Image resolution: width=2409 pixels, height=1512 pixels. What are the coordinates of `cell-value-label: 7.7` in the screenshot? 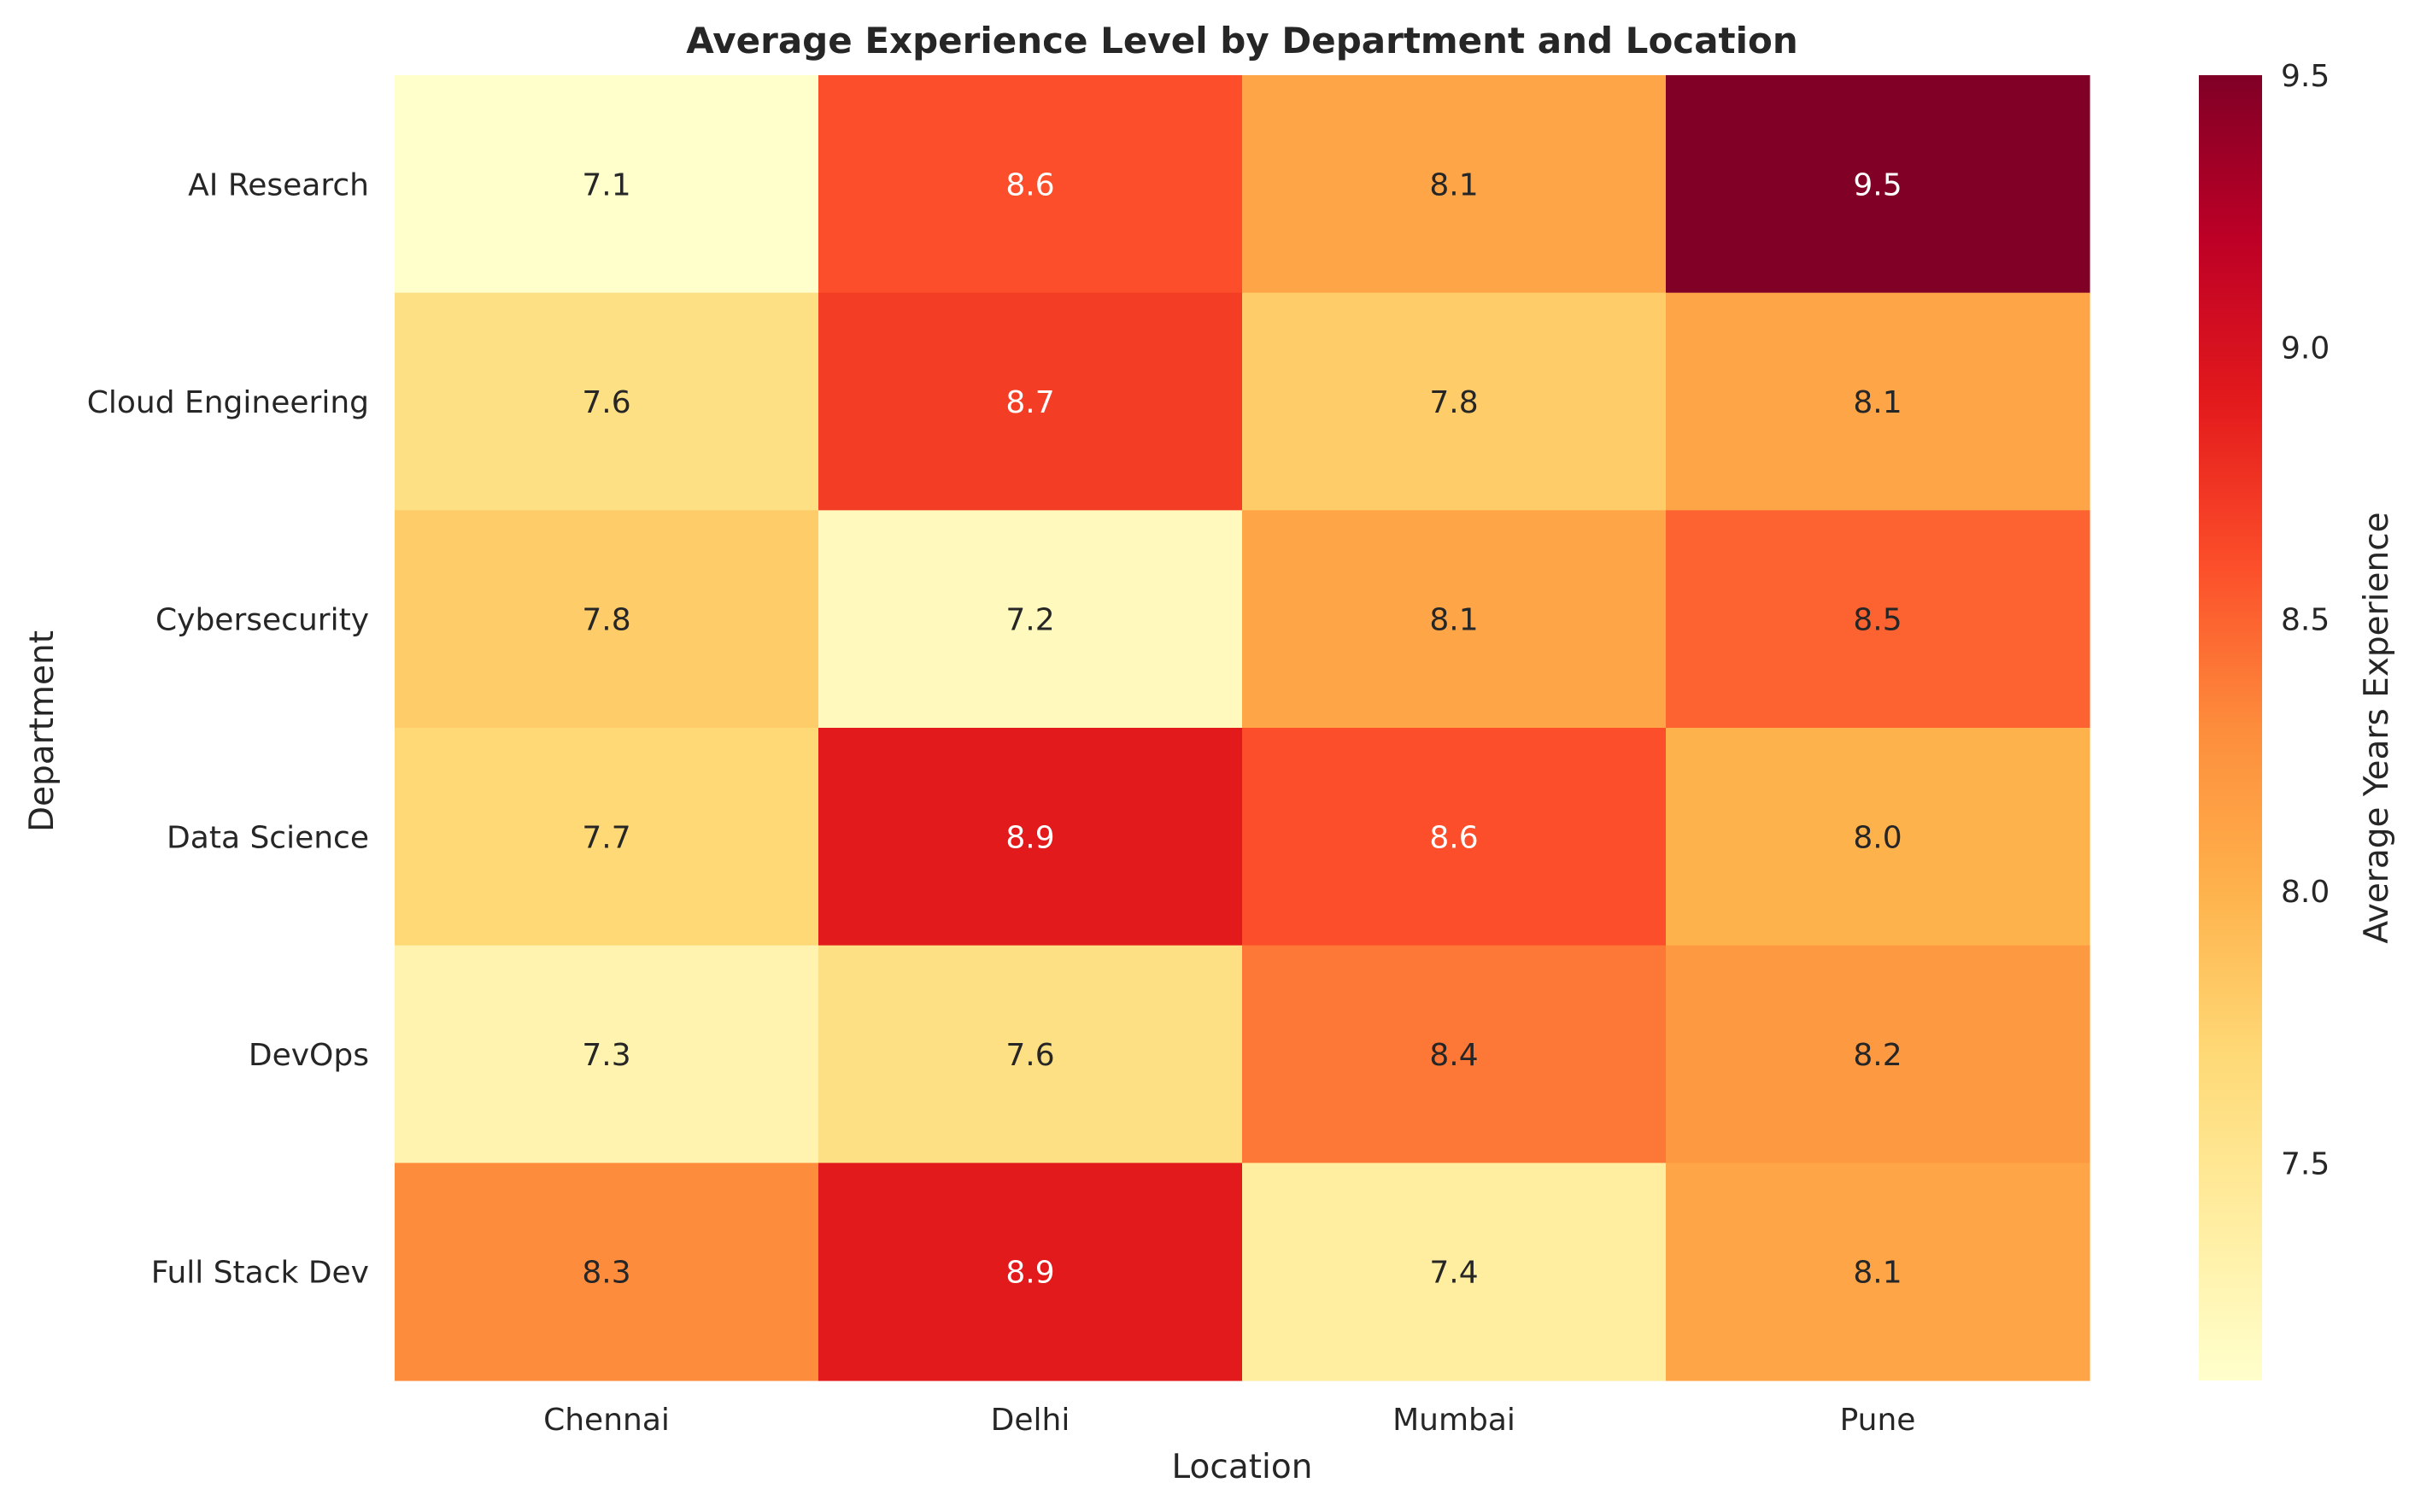 It's located at (606, 838).